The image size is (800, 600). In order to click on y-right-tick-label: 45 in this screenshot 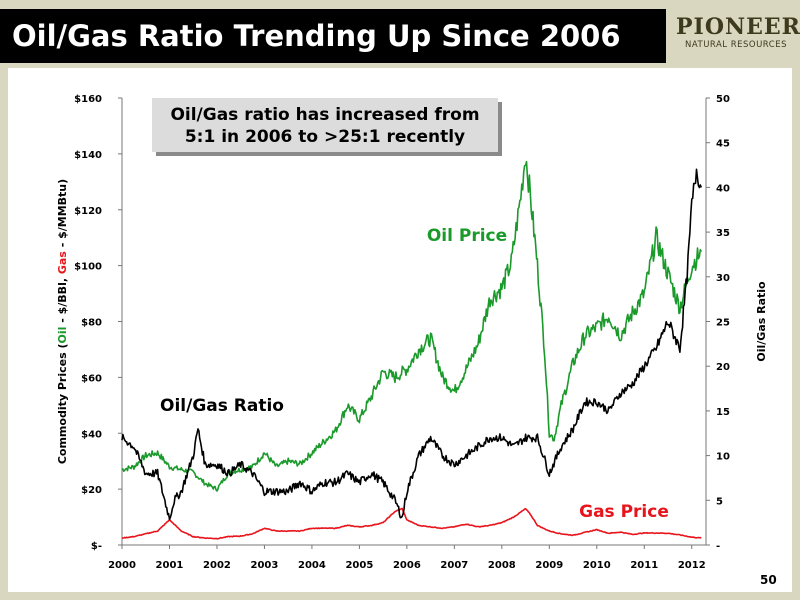, I will do `click(723, 144)`.